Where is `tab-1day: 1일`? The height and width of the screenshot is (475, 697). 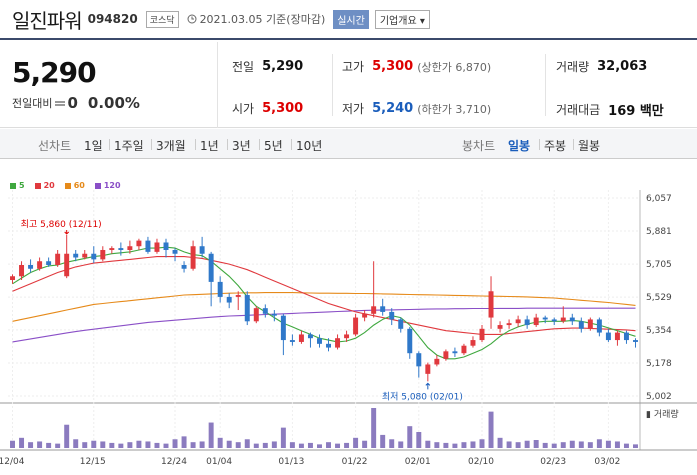 tab-1day: 1일 is located at coordinates (93, 146).